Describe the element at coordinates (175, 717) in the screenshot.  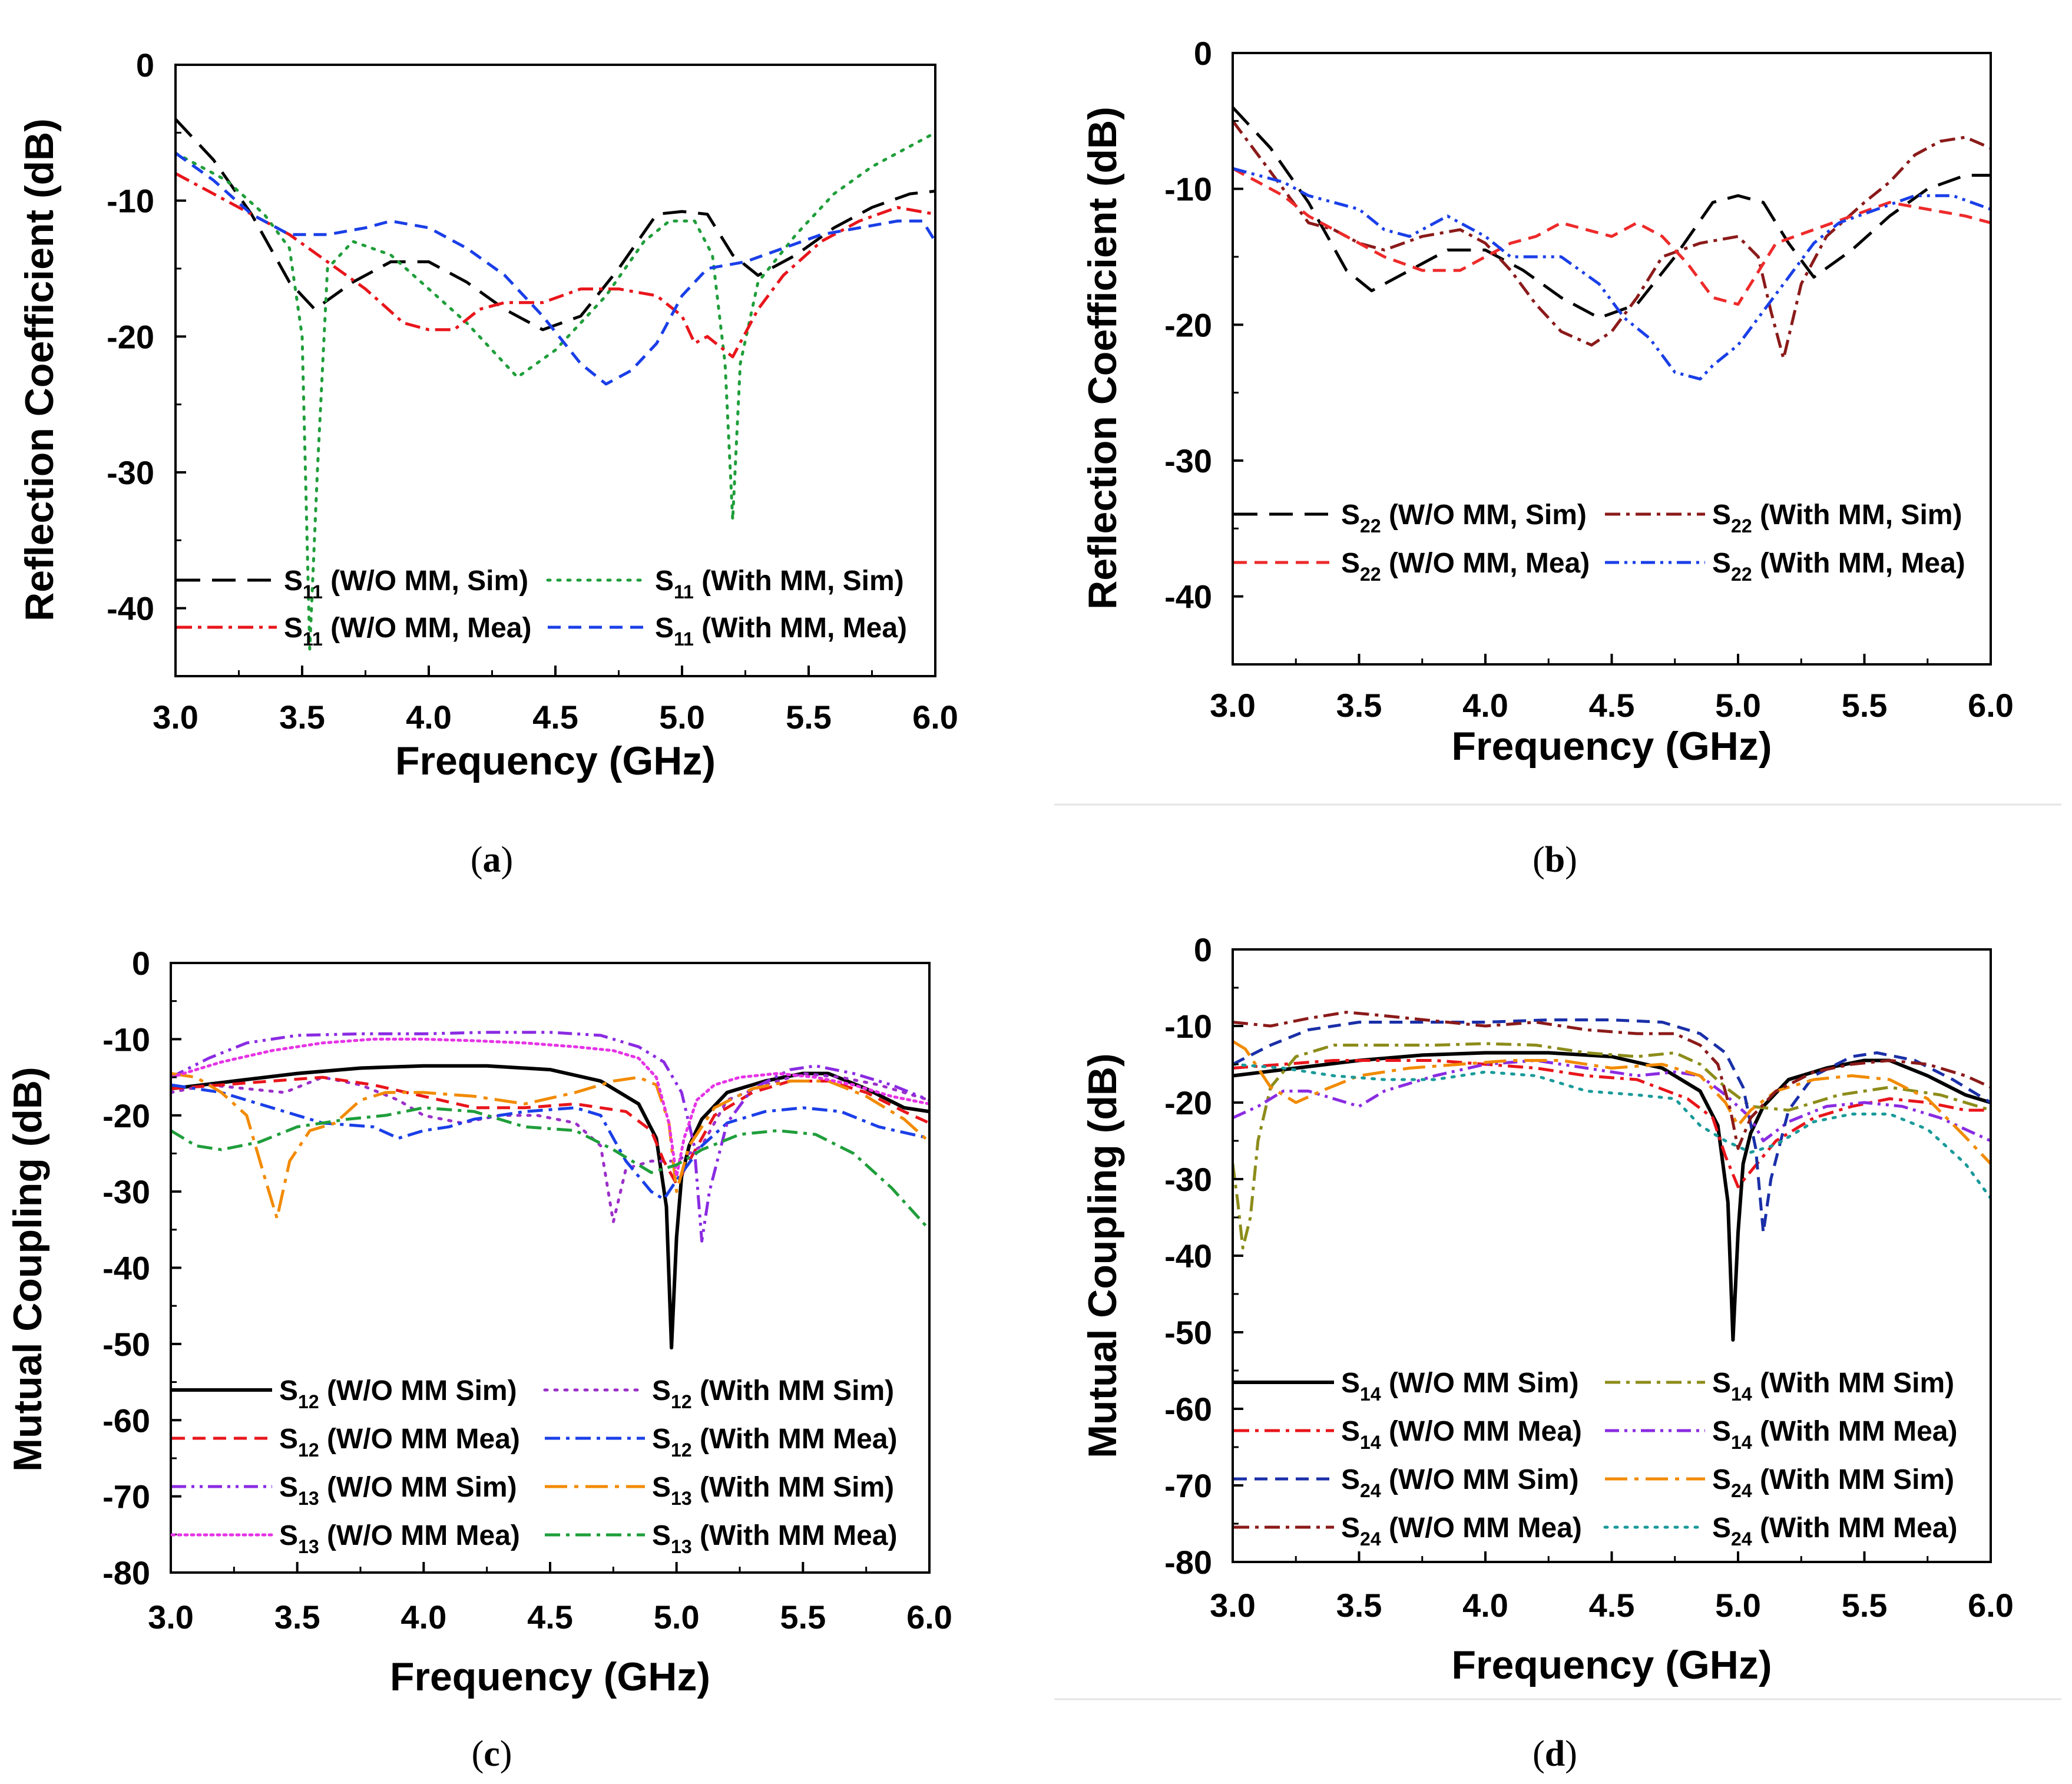
I see `x-tick-label: 3.0` at that location.